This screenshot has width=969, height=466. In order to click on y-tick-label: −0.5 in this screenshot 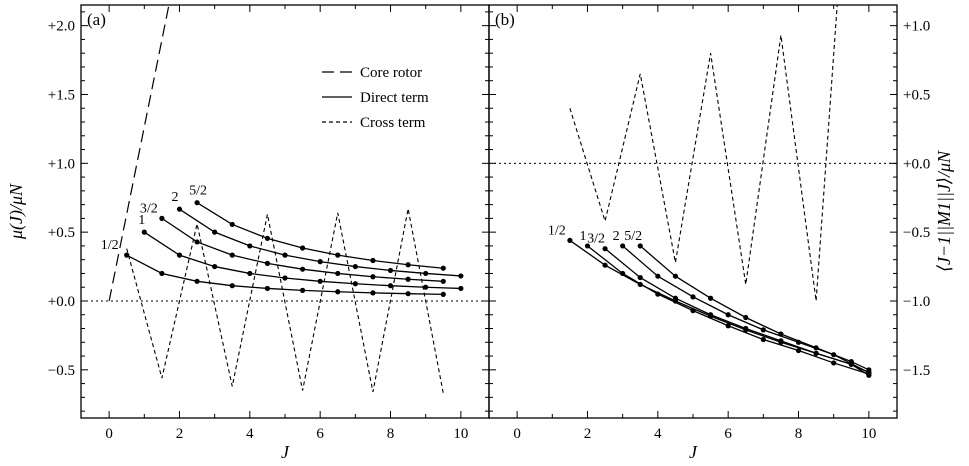, I will do `click(61, 371)`.